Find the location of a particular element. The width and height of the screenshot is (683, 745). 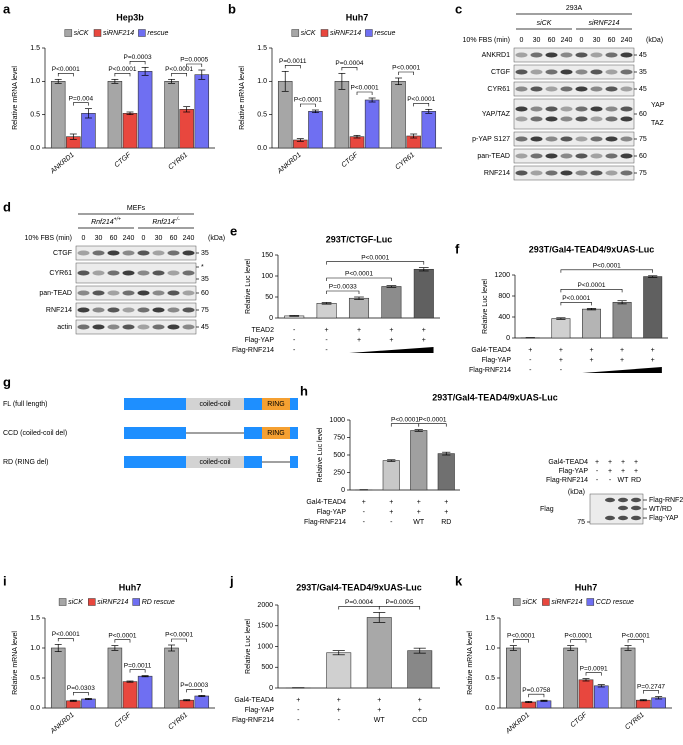

y-tick-label: 50 is located at coordinates (269, 297).